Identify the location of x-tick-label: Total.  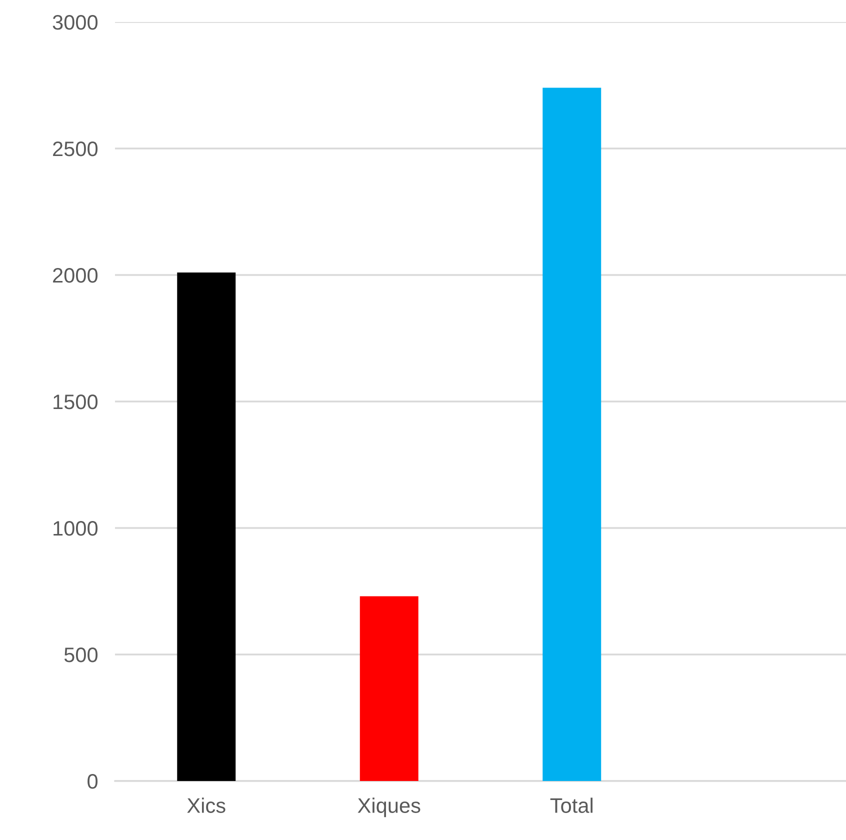
(571, 805).